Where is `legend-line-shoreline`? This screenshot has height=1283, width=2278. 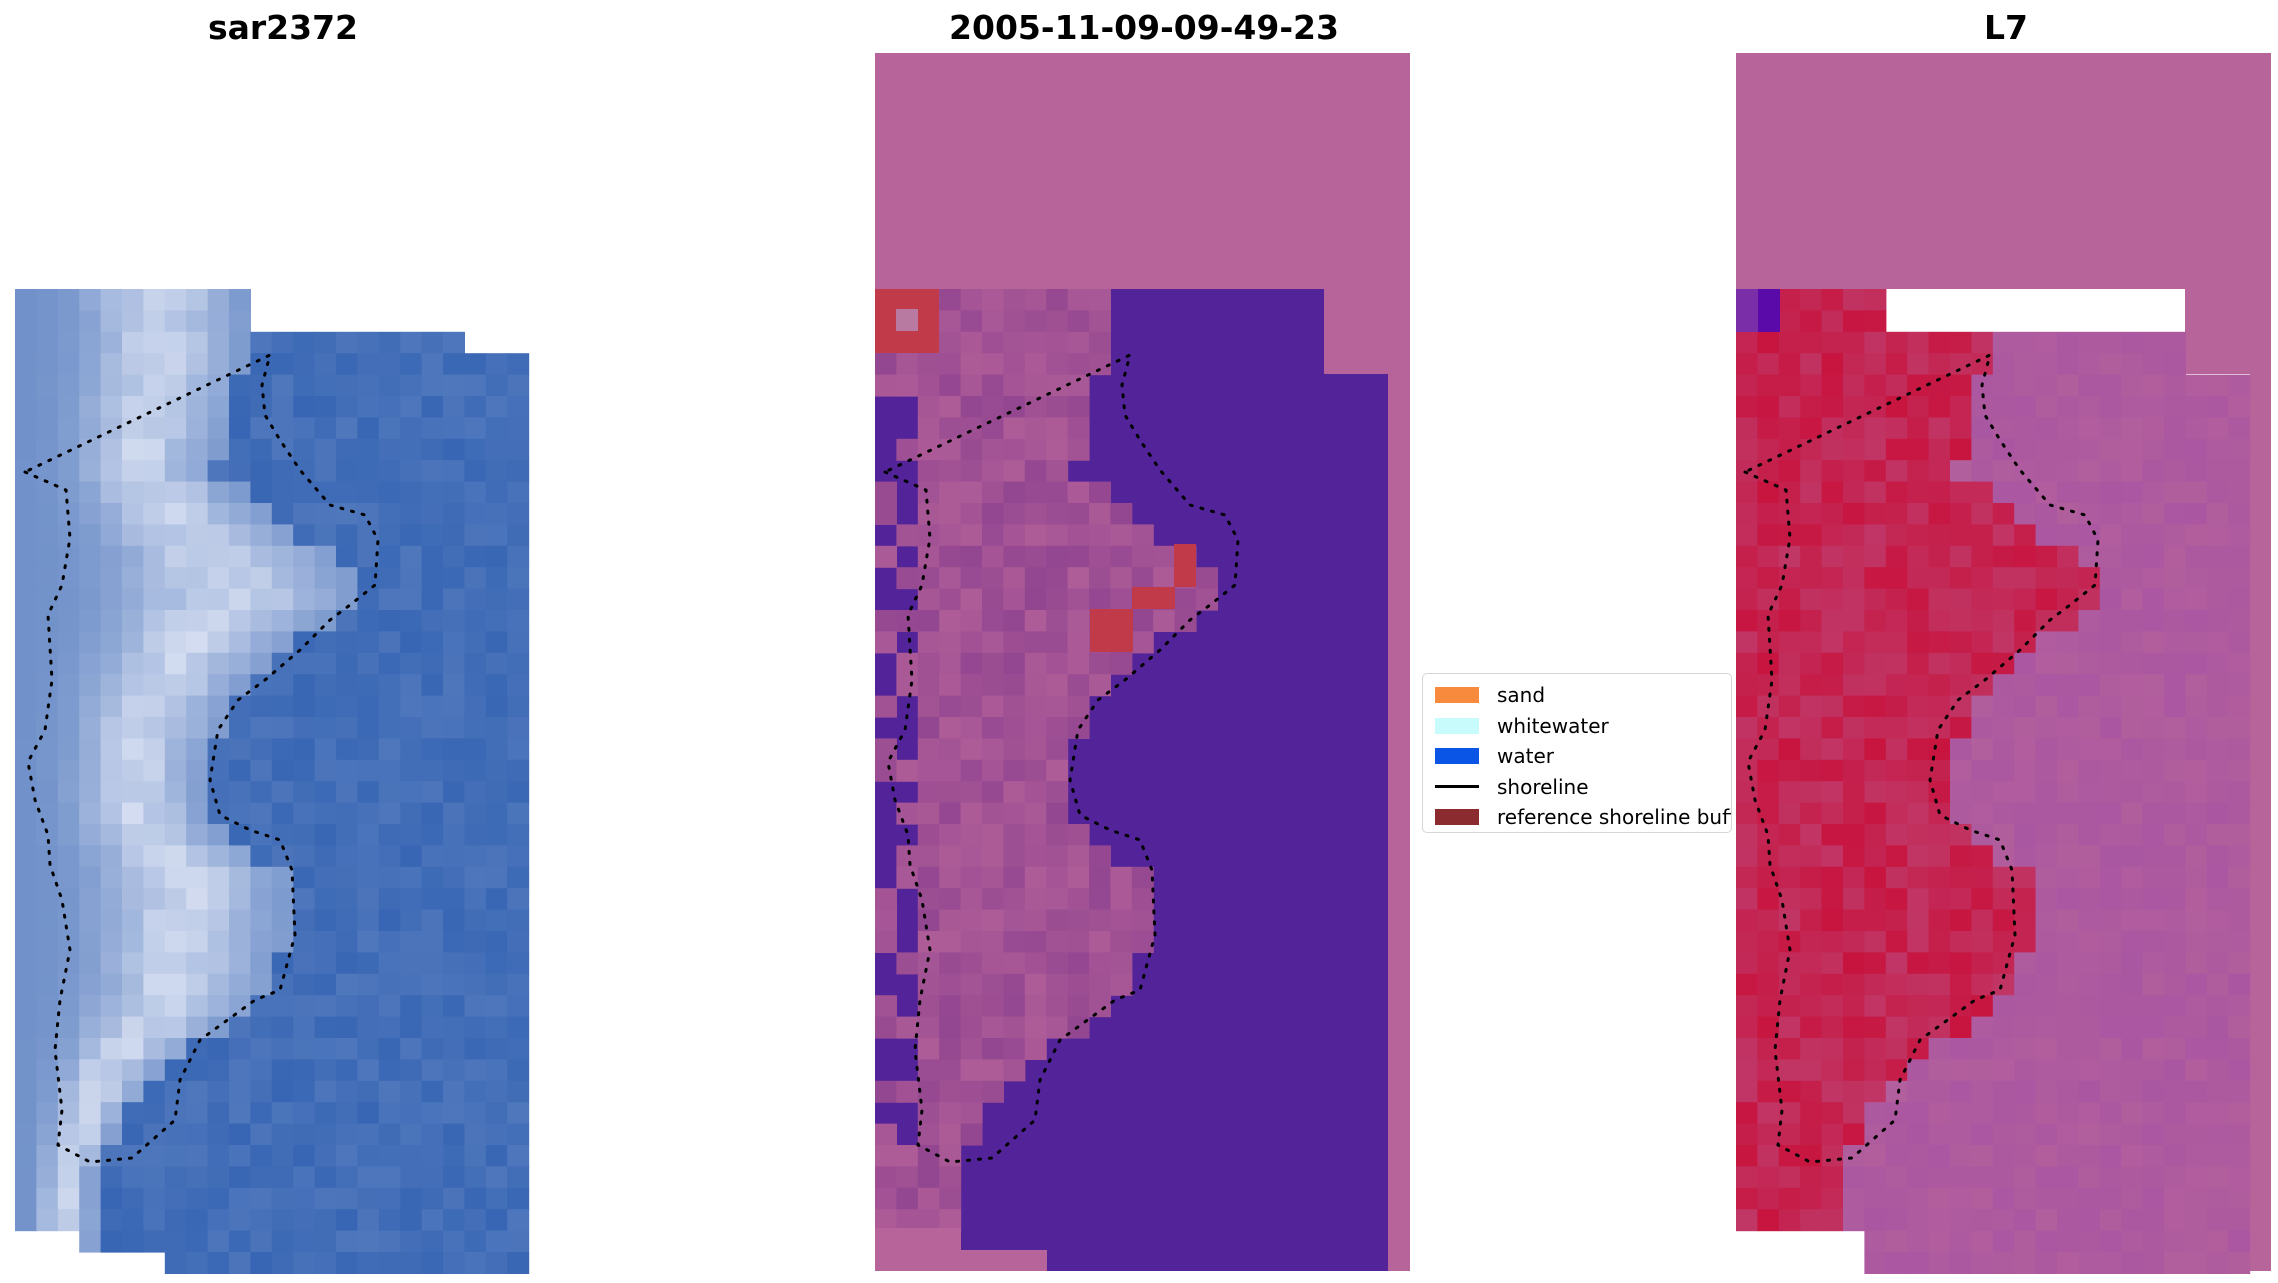
legend-line-shoreline is located at coordinates (1457, 787).